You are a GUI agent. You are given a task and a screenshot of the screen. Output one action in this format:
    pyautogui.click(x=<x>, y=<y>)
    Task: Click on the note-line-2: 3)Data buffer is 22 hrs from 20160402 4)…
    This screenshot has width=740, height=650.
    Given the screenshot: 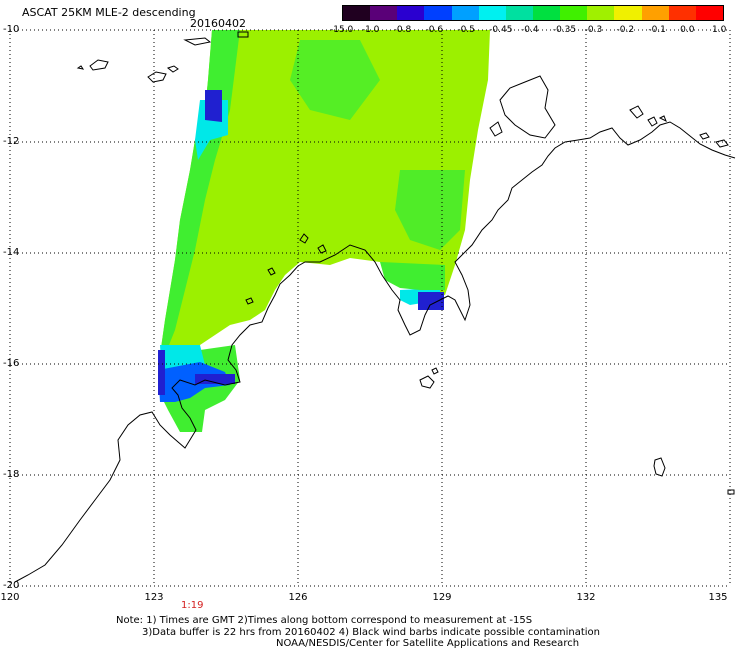 What is the action you would take?
    pyautogui.click(x=371, y=632)
    